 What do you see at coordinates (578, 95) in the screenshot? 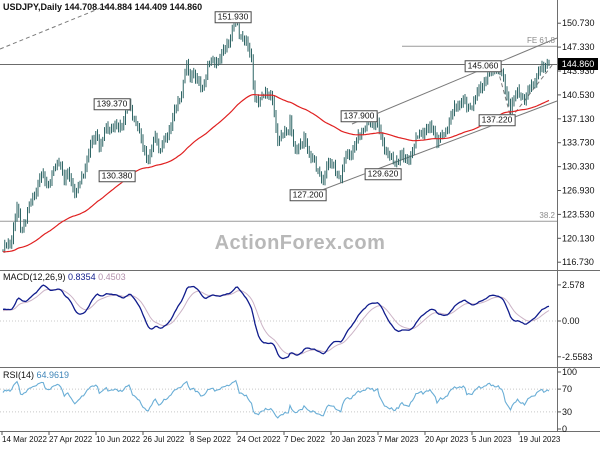
I see `svg-text: 140.530` at bounding box center [578, 95].